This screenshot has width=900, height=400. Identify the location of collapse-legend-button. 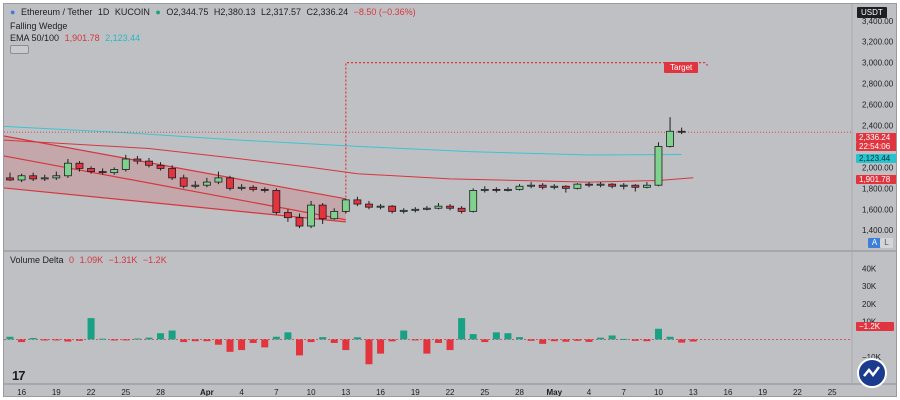
(19, 49).